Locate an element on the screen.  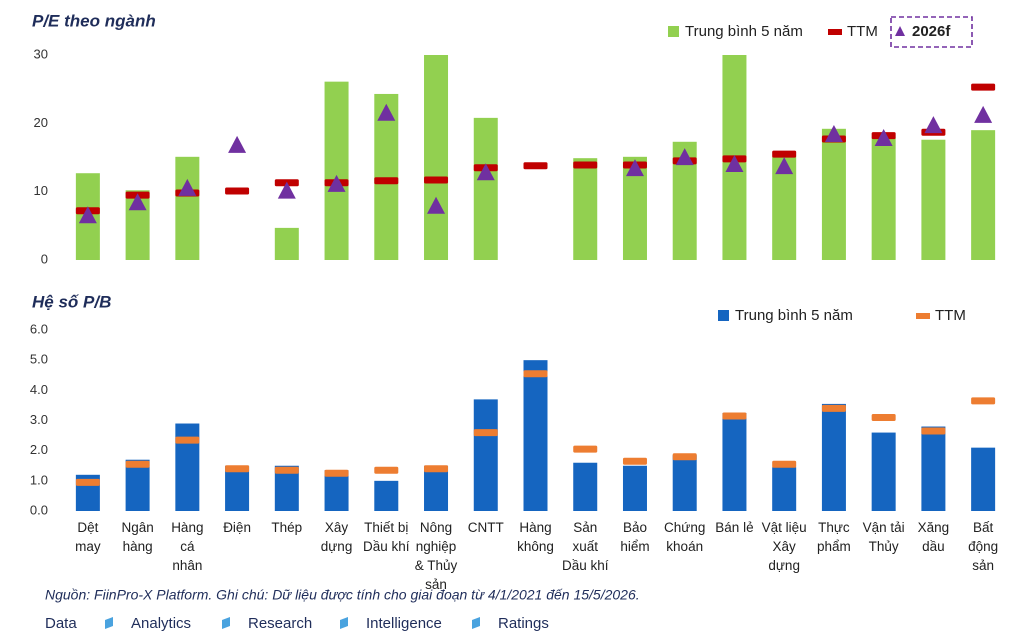
y-tick-label: 30 is located at coordinates (41, 53).